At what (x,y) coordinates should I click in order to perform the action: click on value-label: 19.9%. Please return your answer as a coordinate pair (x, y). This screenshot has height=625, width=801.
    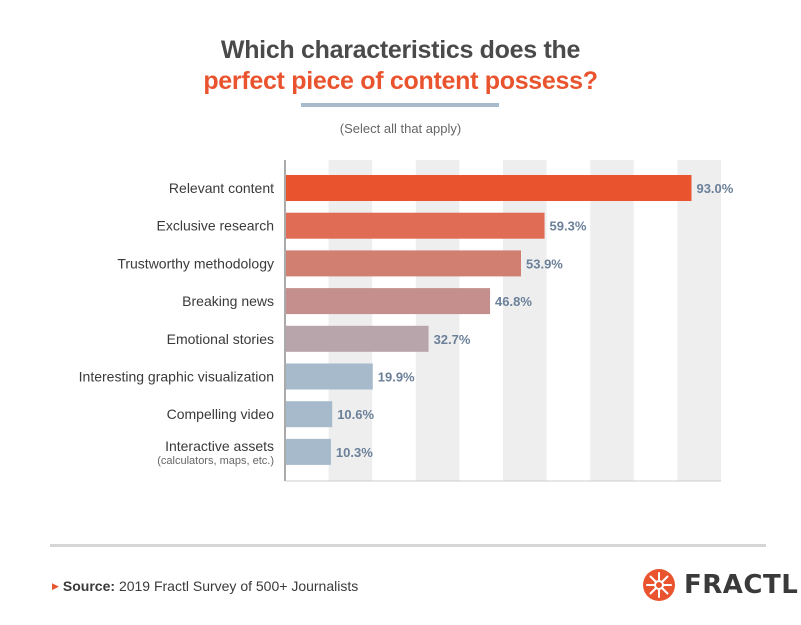
    Looking at the image, I should click on (396, 377).